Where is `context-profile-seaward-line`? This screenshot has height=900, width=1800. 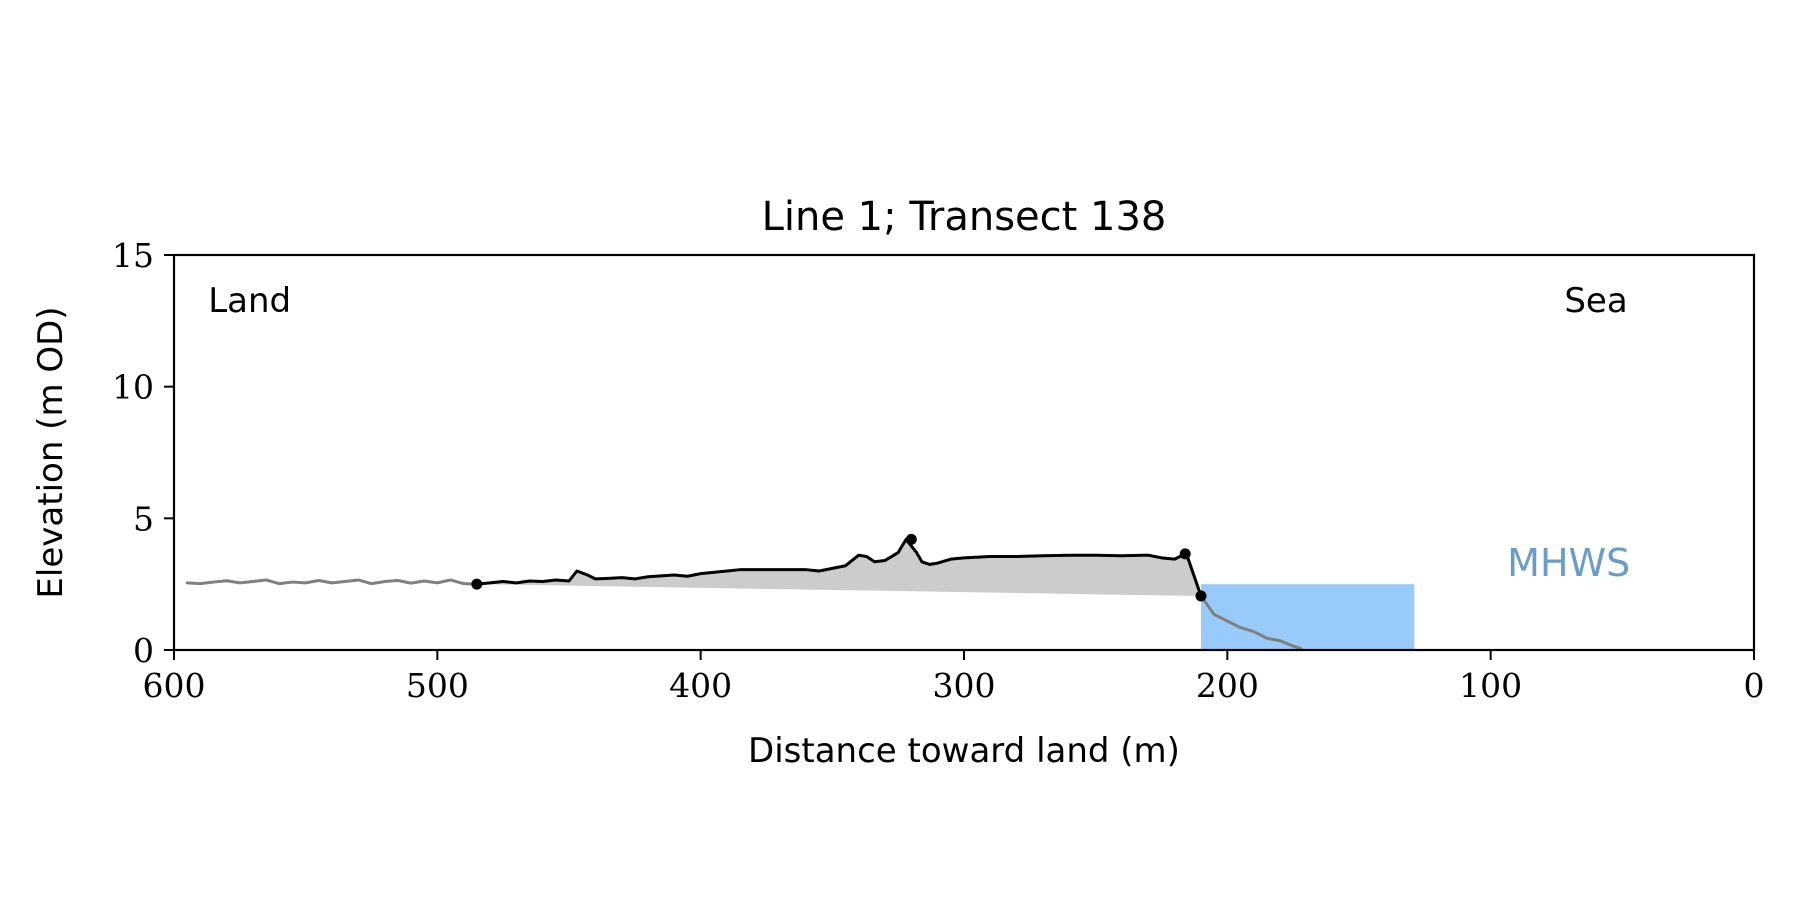
context-profile-seaward-line is located at coordinates (1251, 622).